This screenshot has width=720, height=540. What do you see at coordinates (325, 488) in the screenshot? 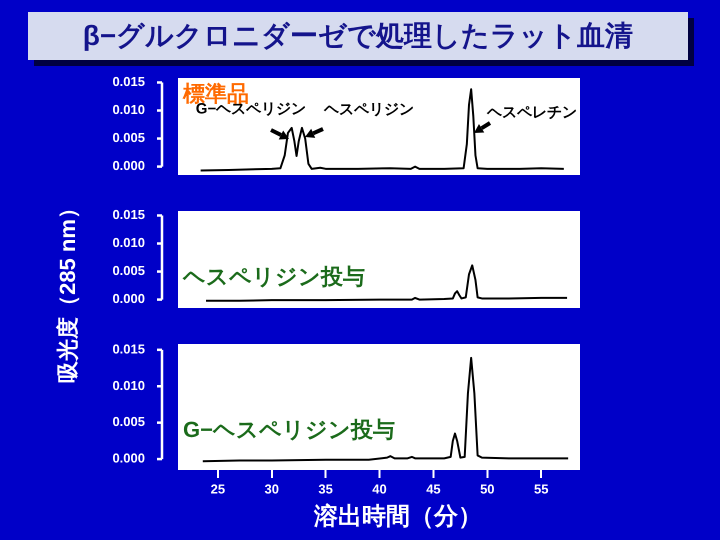
I see `x-tick-label: 35` at bounding box center [325, 488].